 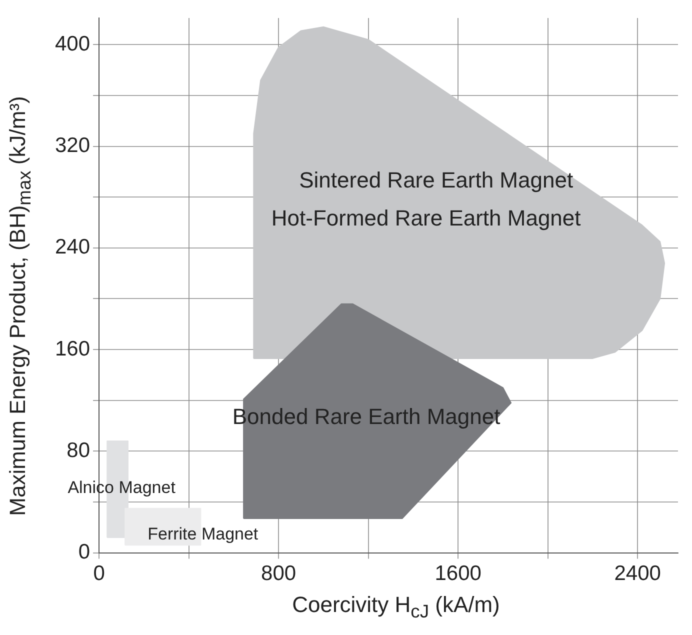 What do you see at coordinates (396, 607) in the screenshot?
I see `x-axis-title: Coercivity H$_{cJ}$ (kA/m)` at bounding box center [396, 607].